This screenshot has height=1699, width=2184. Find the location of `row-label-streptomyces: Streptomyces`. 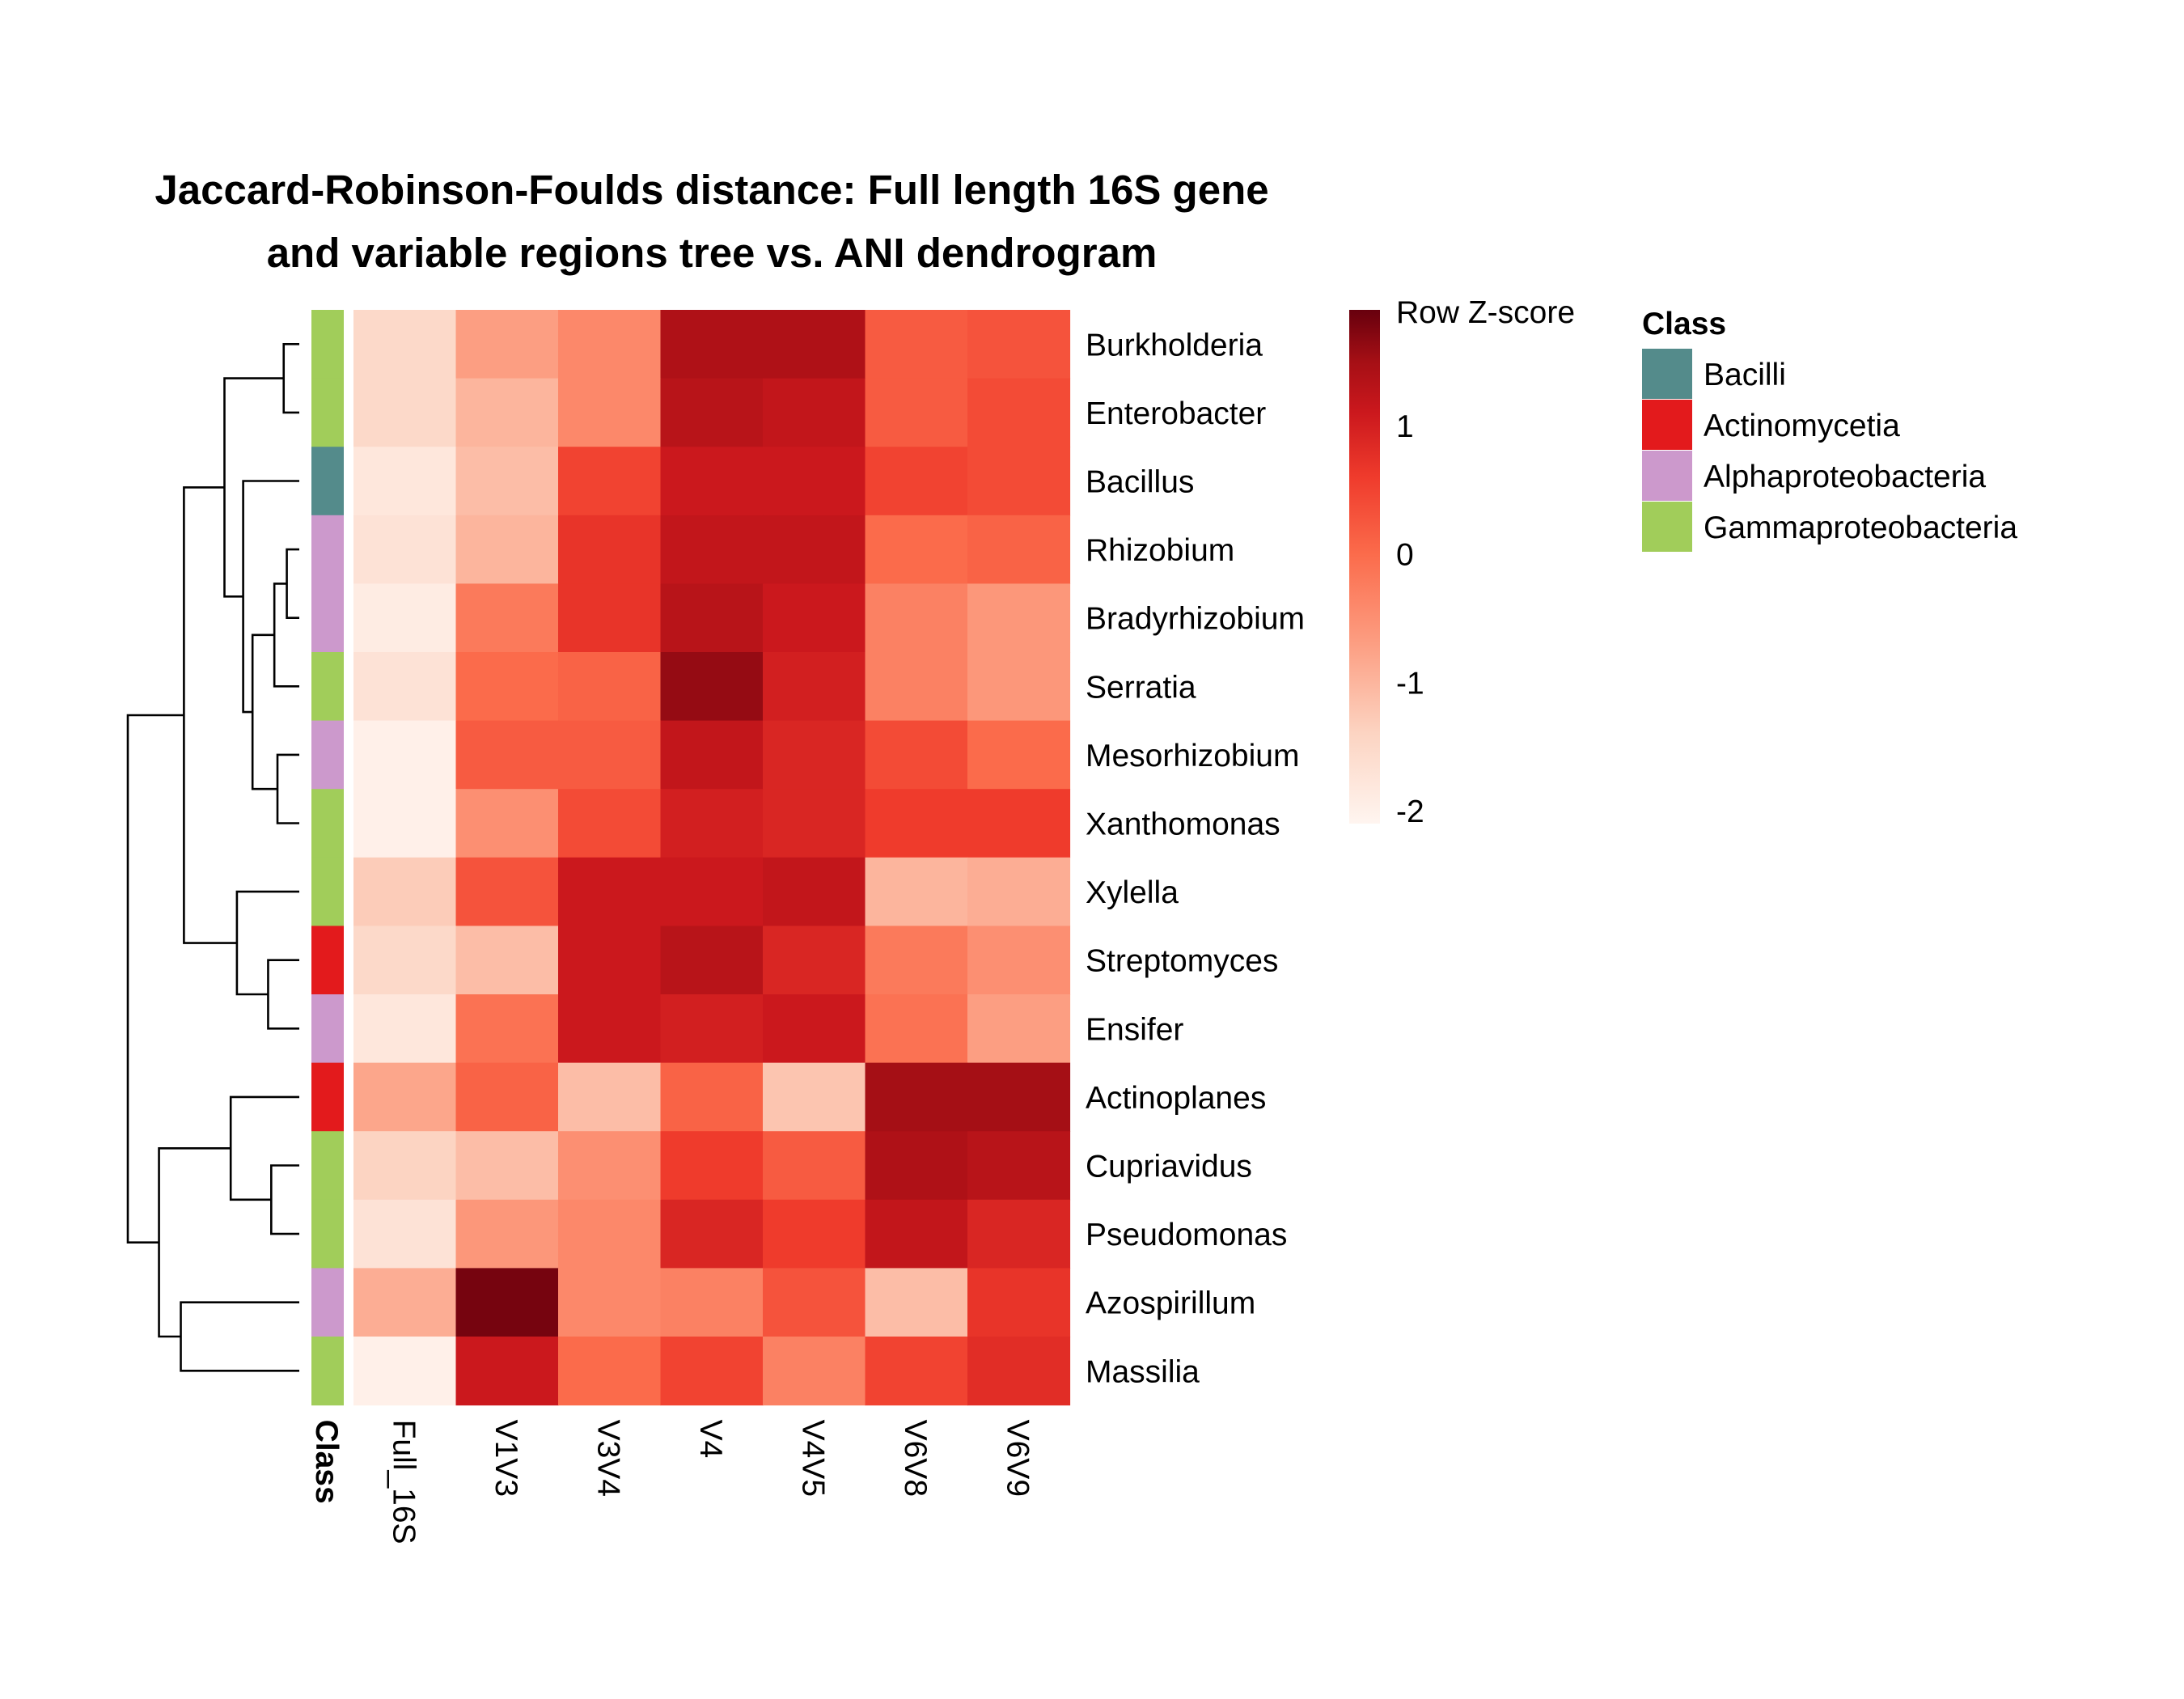

row-label-streptomyces: Streptomyces is located at coordinates (1182, 961).